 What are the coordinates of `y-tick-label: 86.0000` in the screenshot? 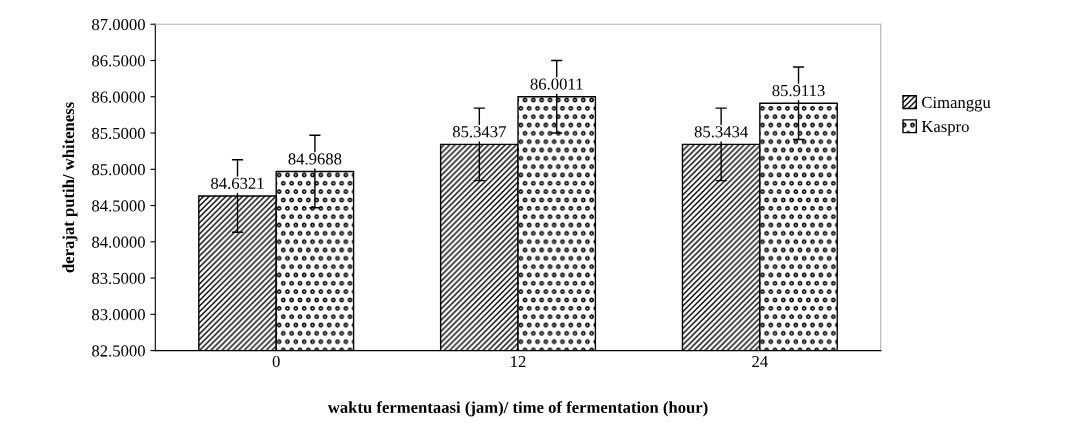 It's located at (118, 97).